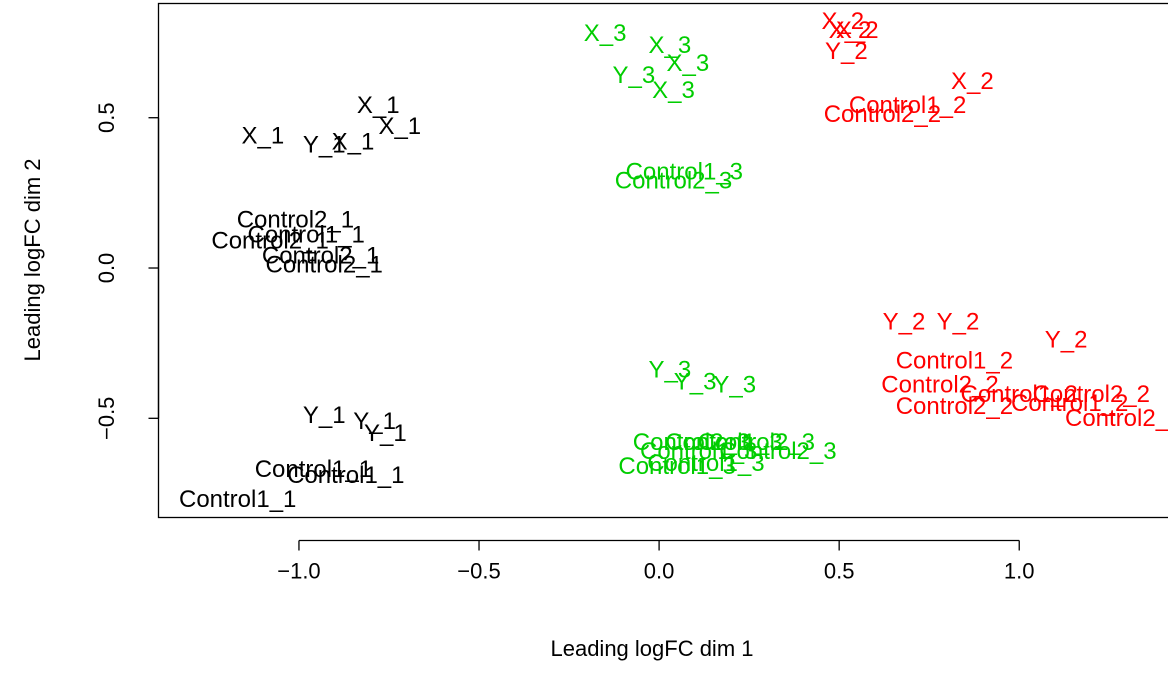 The width and height of the screenshot is (1168, 673). Describe the element at coordinates (839, 571) in the screenshot. I see `x-tick-label: 0.5` at that location.